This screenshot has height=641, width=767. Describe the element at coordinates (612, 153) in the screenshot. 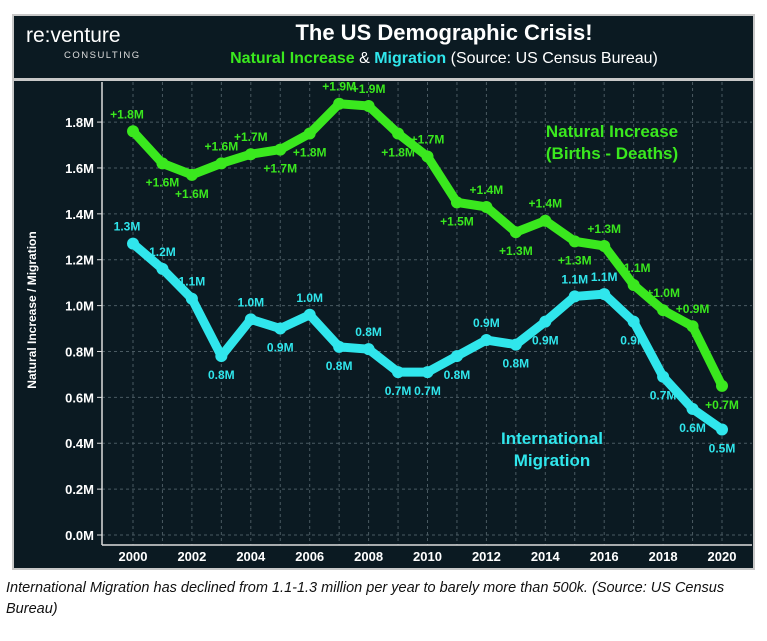

I see `legend-natural-increase: (Births - Deaths)` at that location.